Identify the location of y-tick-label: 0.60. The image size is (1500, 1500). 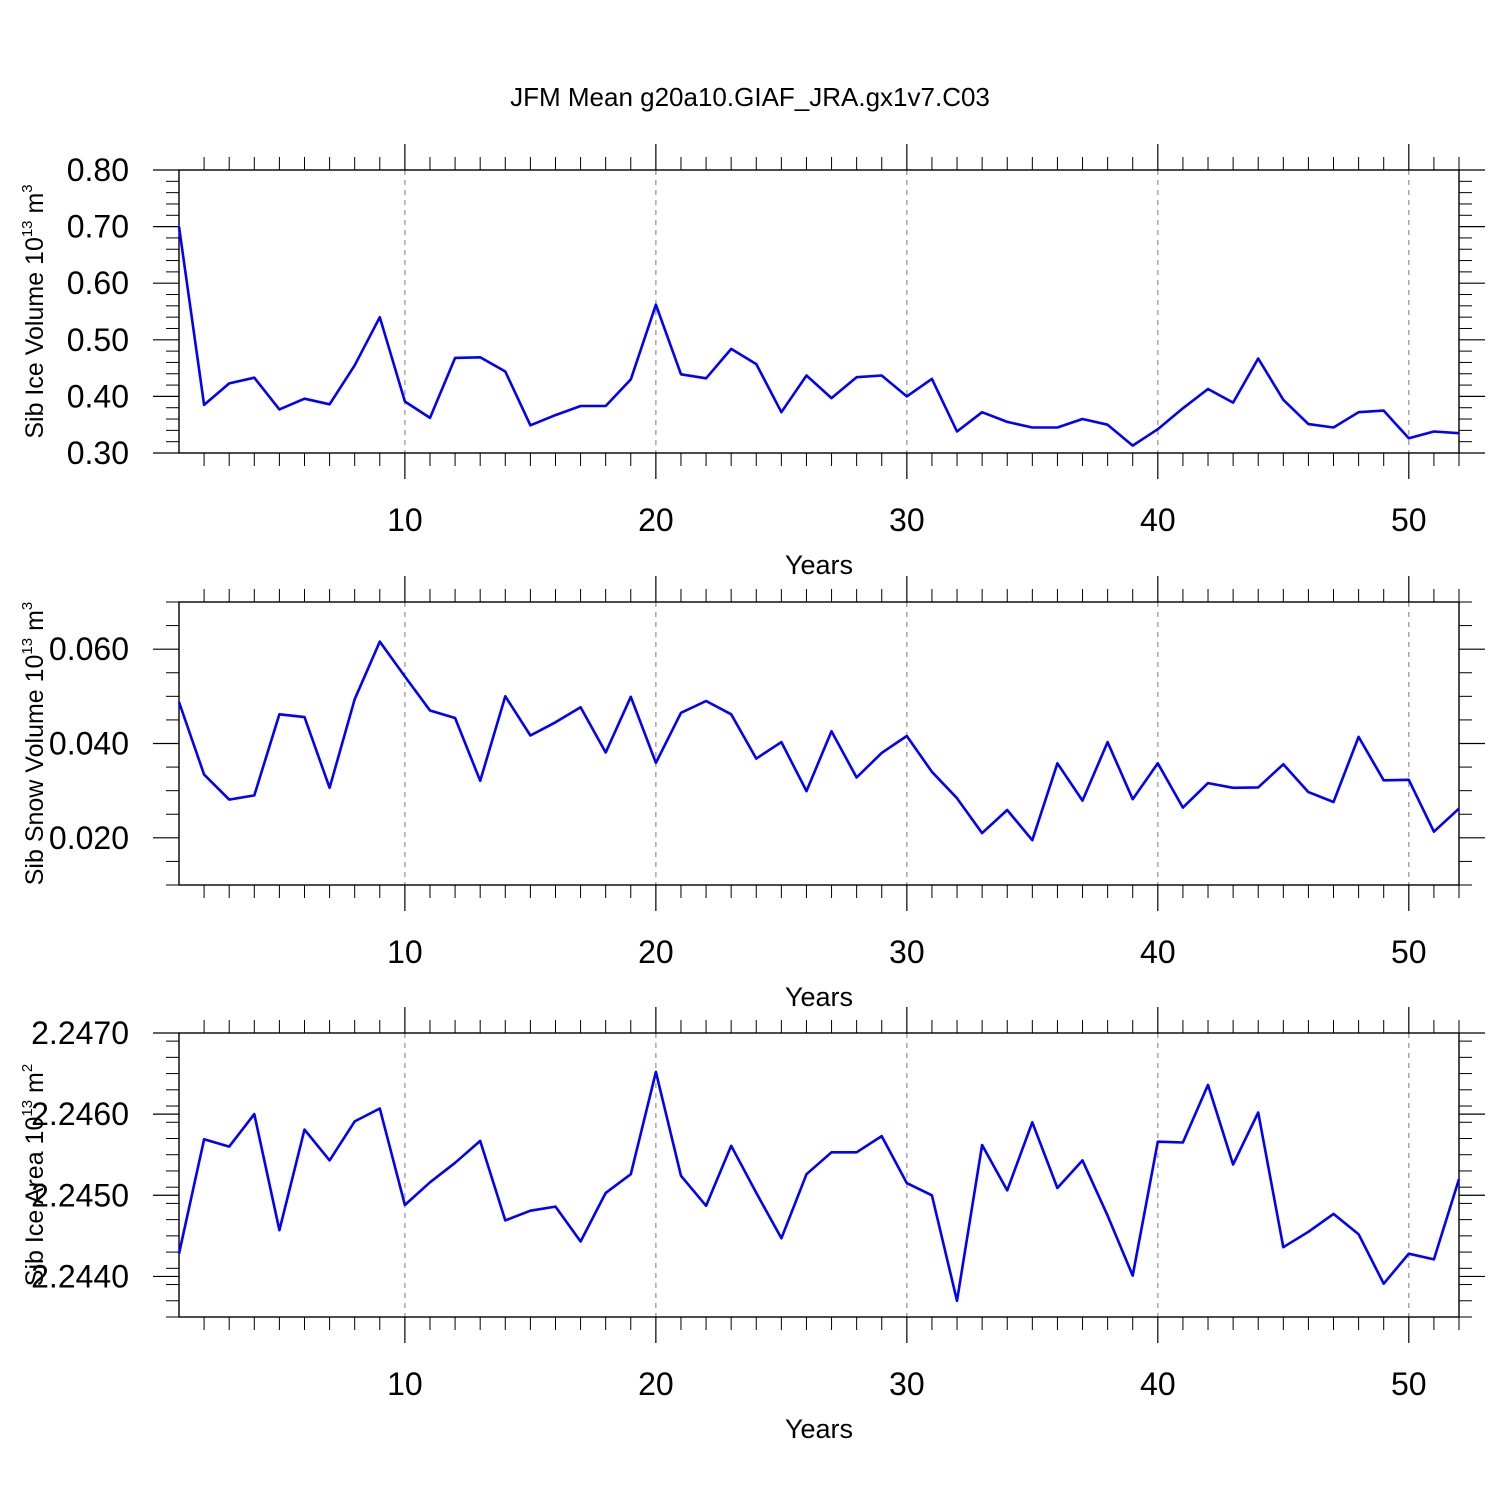
(98, 283).